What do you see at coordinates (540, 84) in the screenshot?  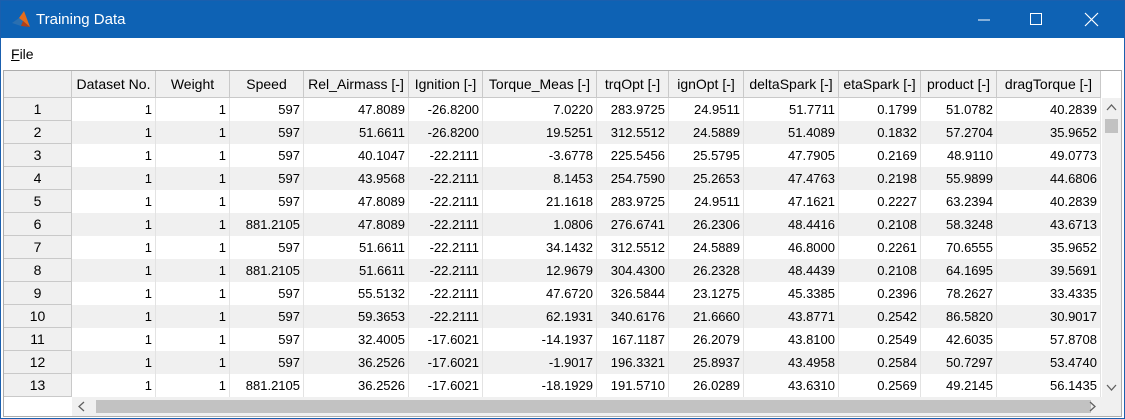 I see `column-header: Torque_Meas [-]` at bounding box center [540, 84].